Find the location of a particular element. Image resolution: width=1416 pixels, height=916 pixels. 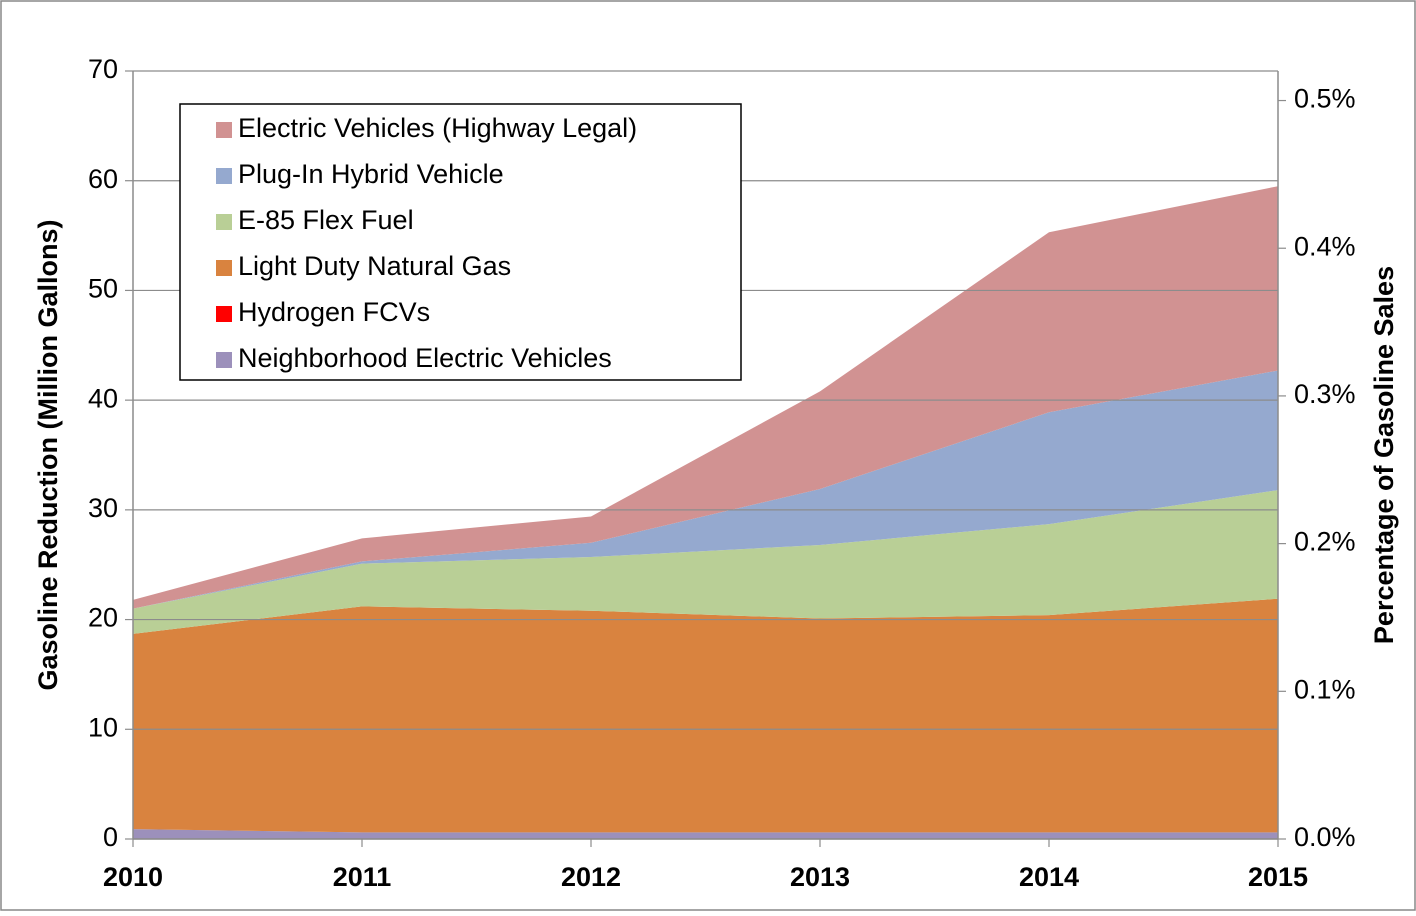

y2-axis-title: Percentage of Gasoline Sales is located at coordinates (1384, 455).